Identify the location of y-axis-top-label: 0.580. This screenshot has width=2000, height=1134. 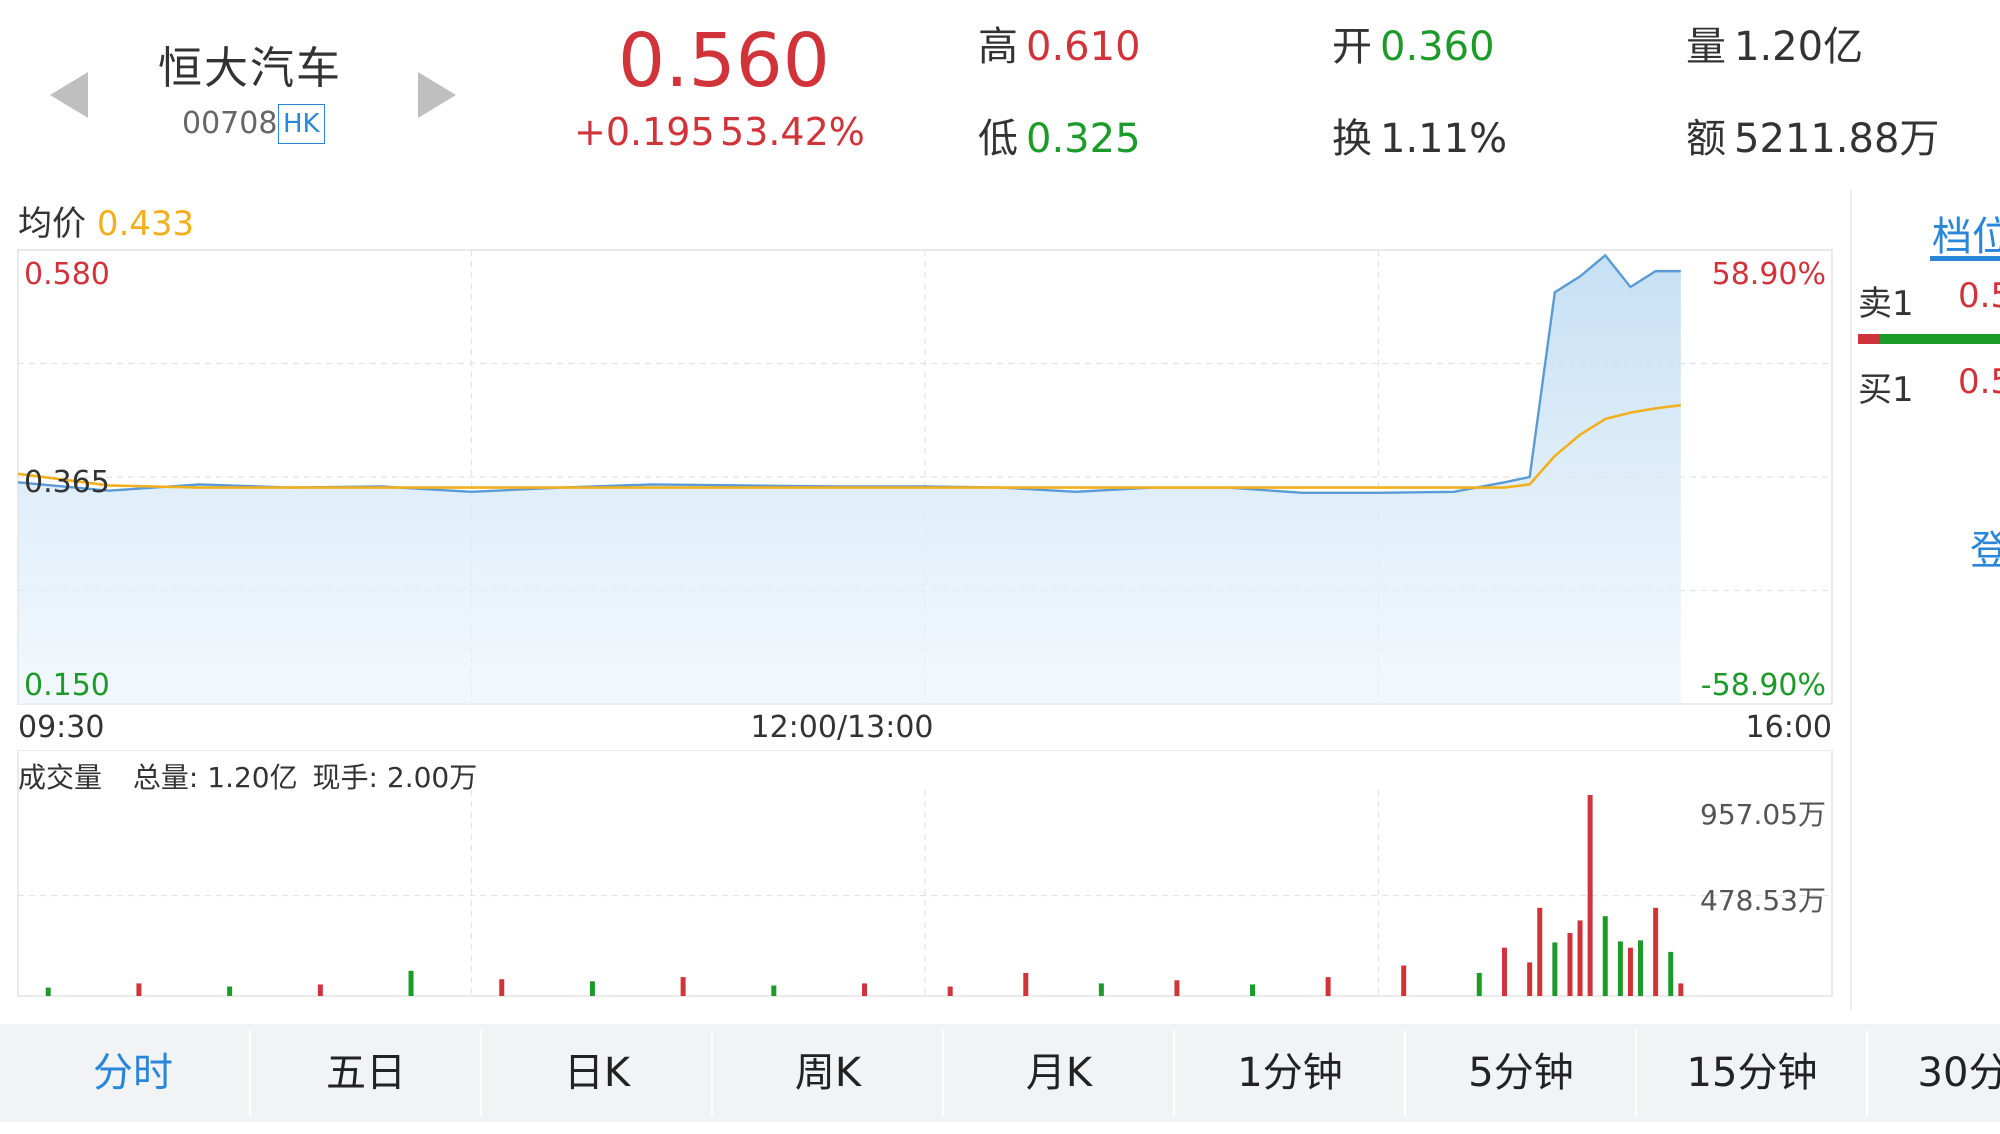
(67, 274).